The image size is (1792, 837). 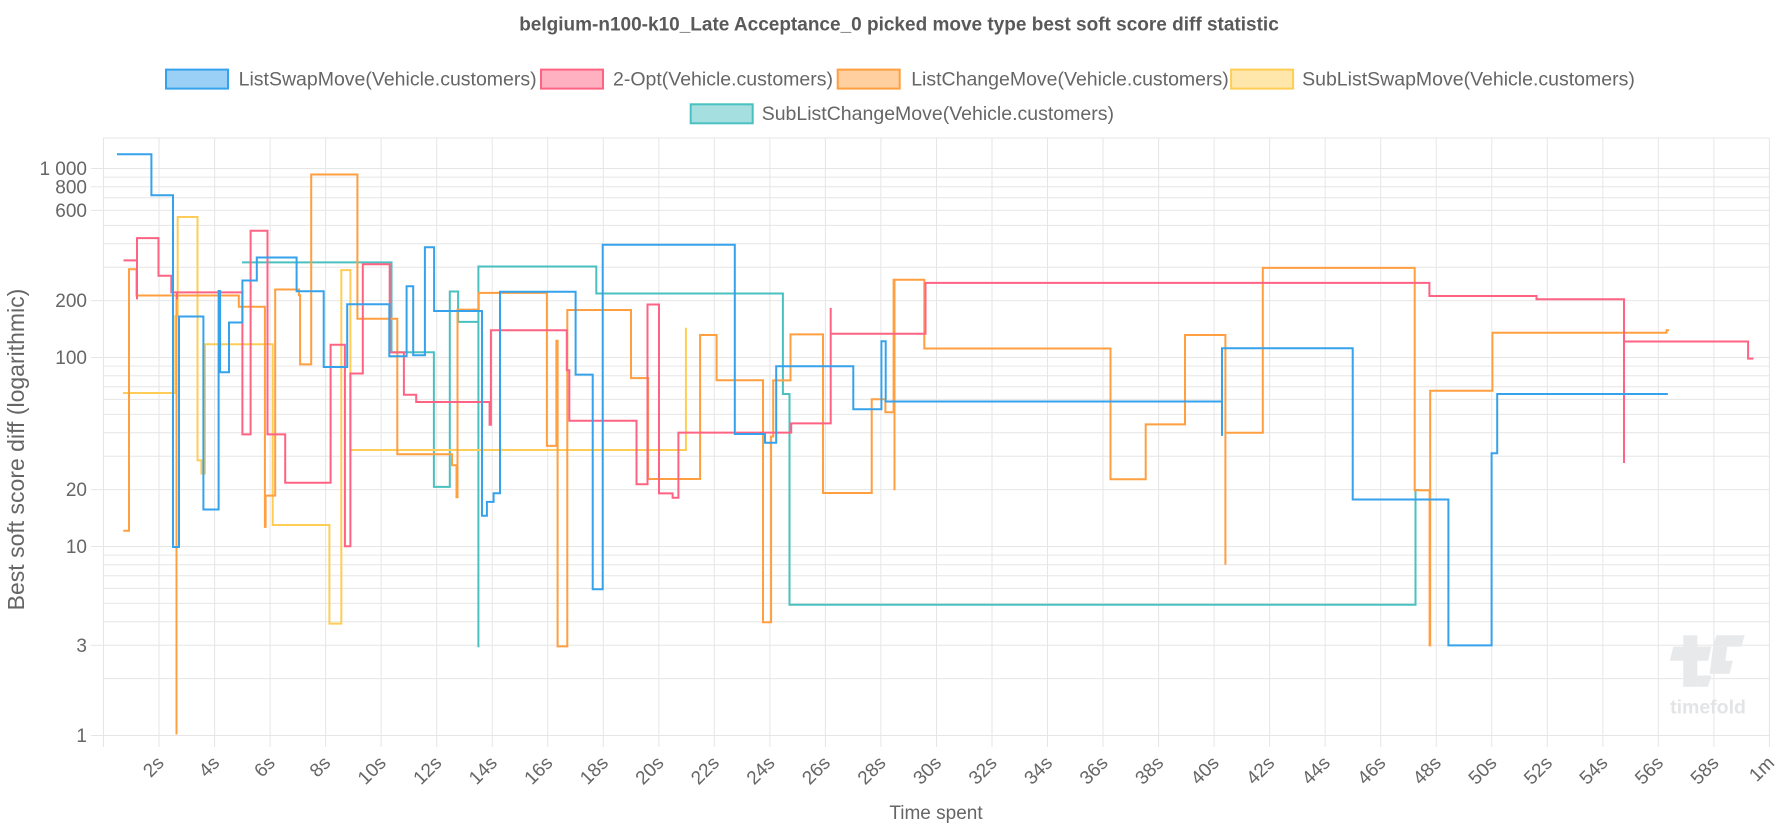 I want to click on svg-text:ListSwapMove(Vehicle.customers: ListSwapMove(Vehicle.customers), so click(x=388, y=80).